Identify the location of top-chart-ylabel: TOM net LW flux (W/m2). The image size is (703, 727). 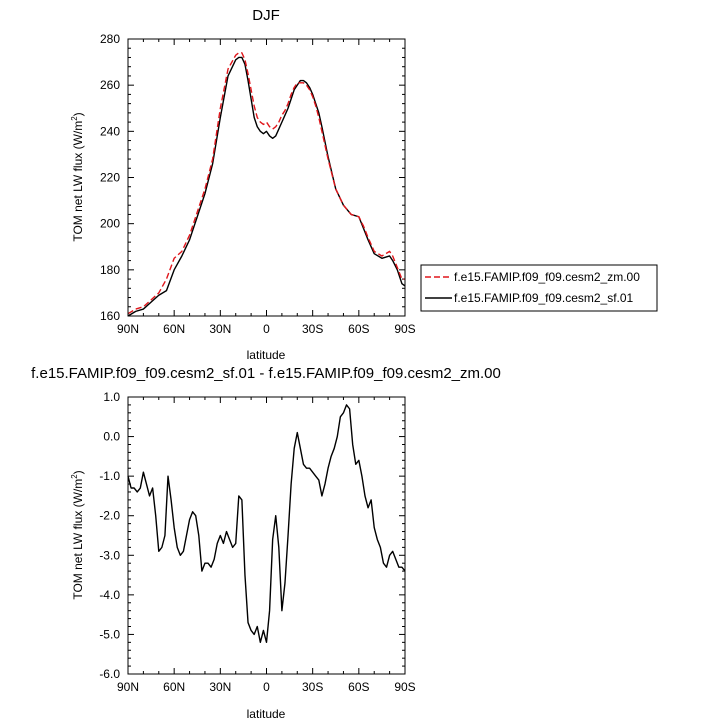
(77, 176).